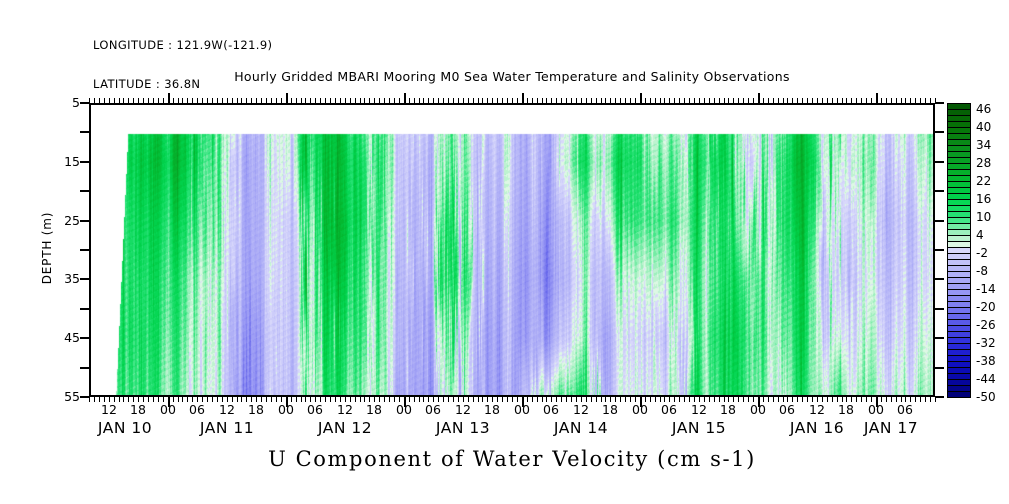 The width and height of the screenshot is (1009, 504). I want to click on colorbar-label: 16, so click(984, 199).